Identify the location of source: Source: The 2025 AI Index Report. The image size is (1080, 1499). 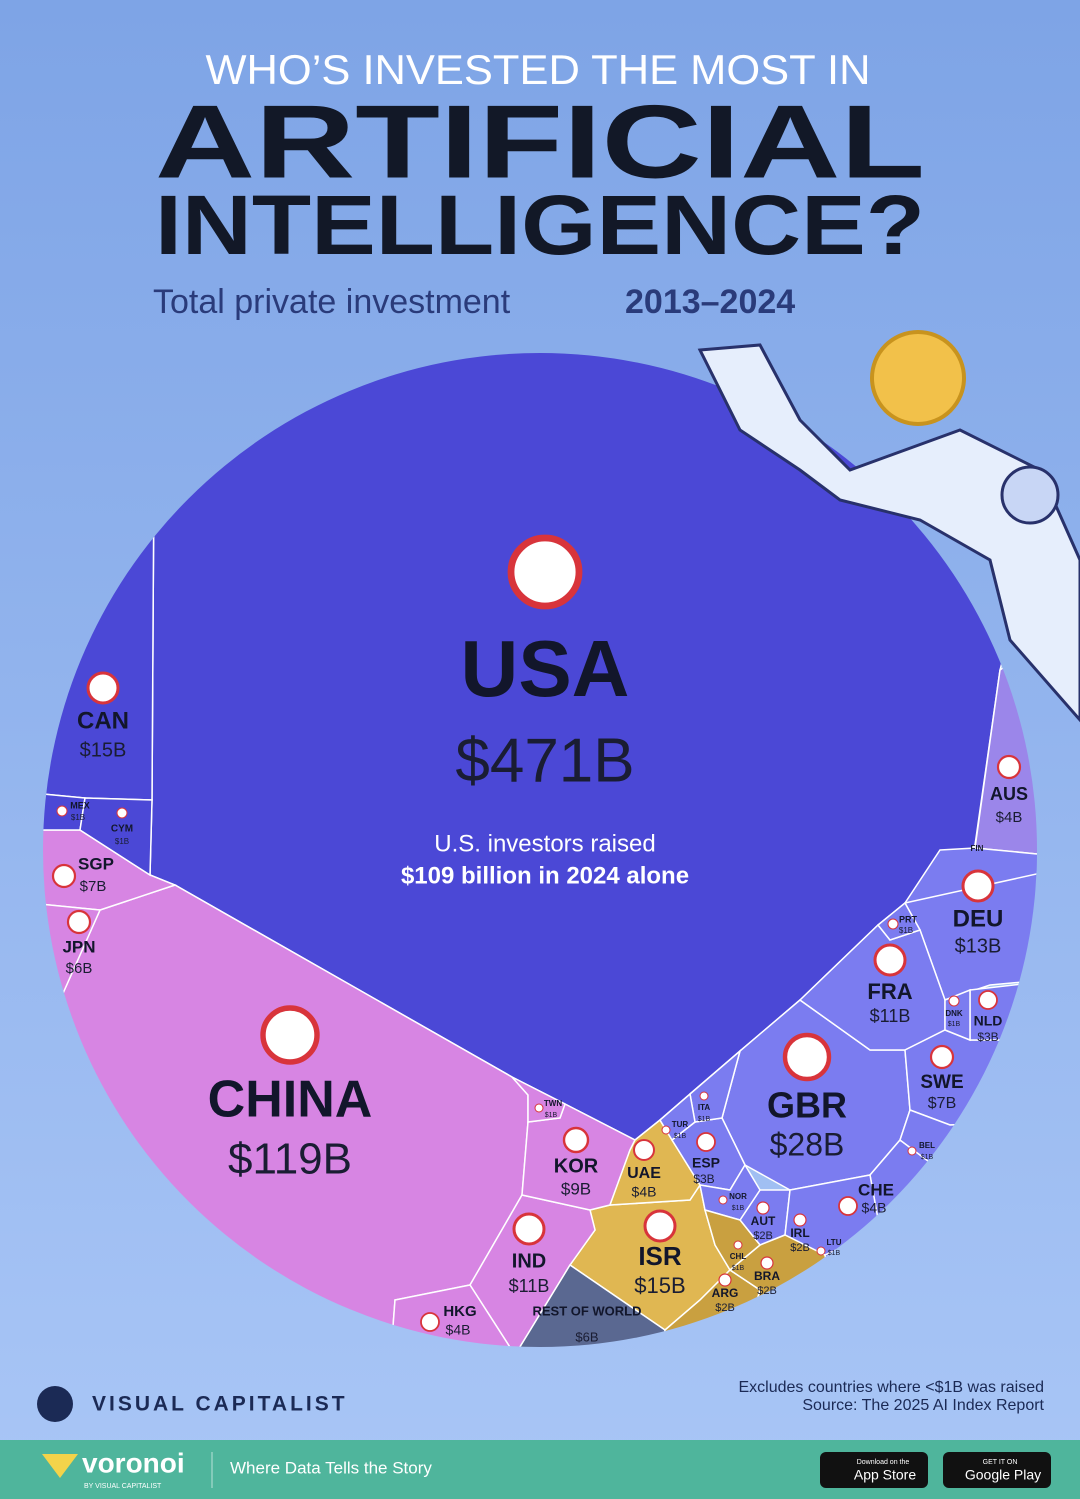
(923, 1405).